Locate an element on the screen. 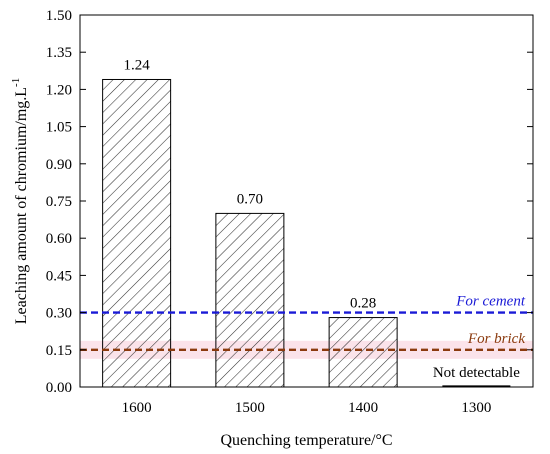 This screenshot has width=550, height=454. y-tick-label-4: 0.60 is located at coordinates (59, 239).